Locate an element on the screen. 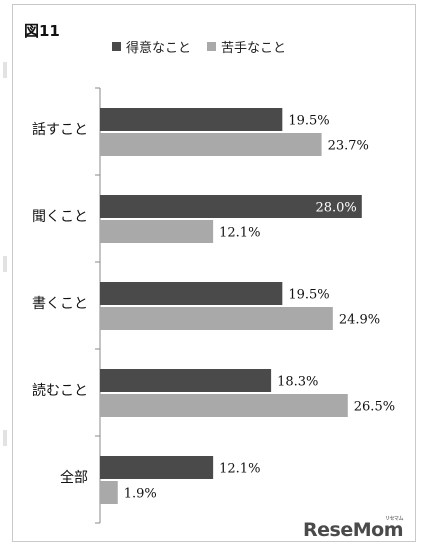 This screenshot has width=425, height=551. legend-swatch-good is located at coordinates (116, 46).